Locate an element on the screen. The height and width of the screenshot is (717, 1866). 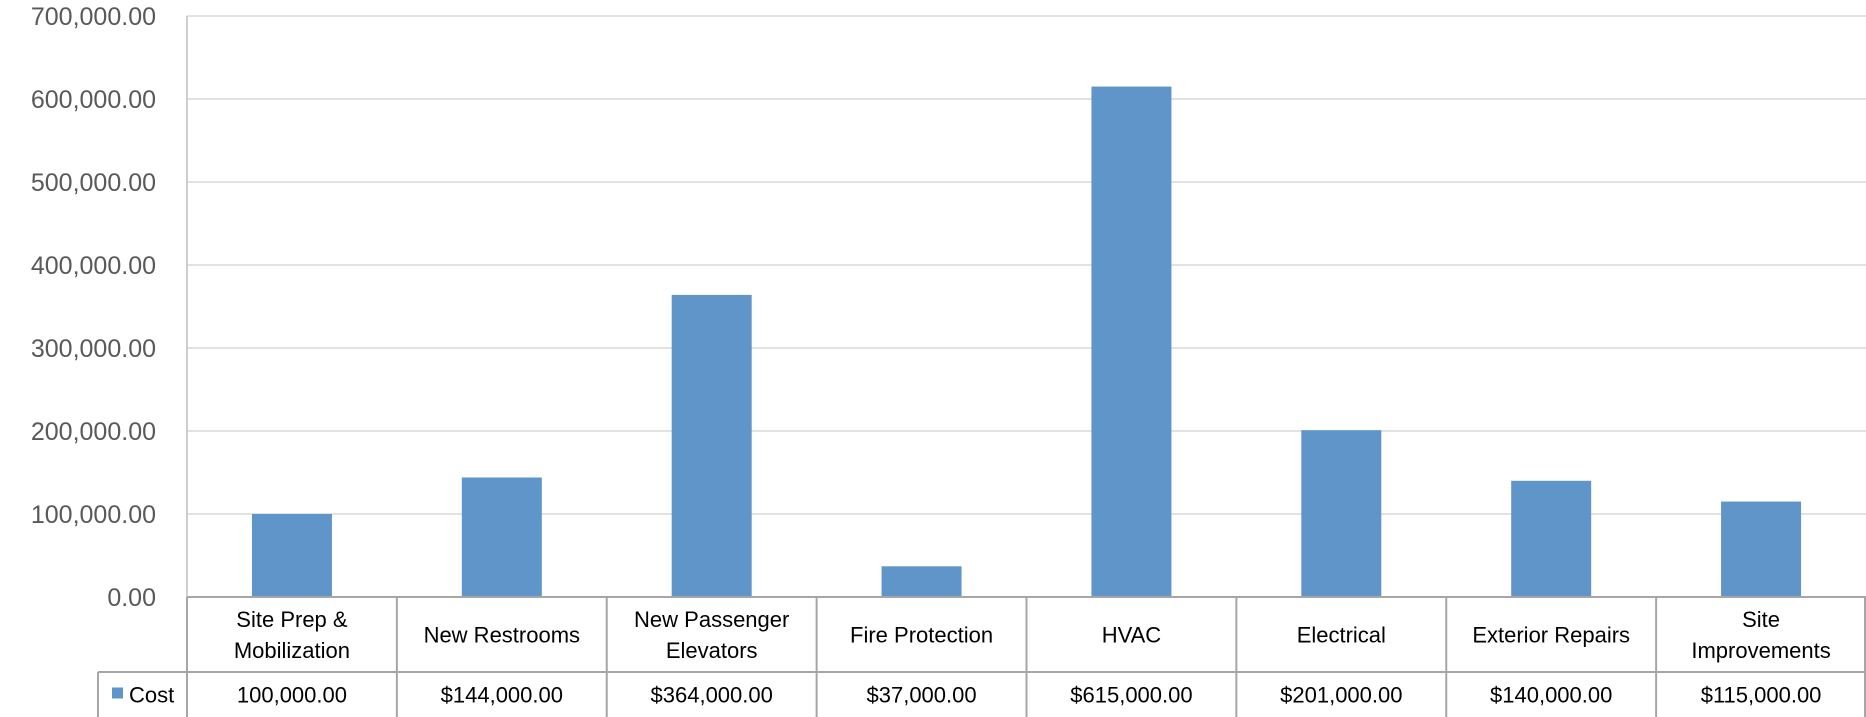
category-label: Site is located at coordinates (1761, 619).